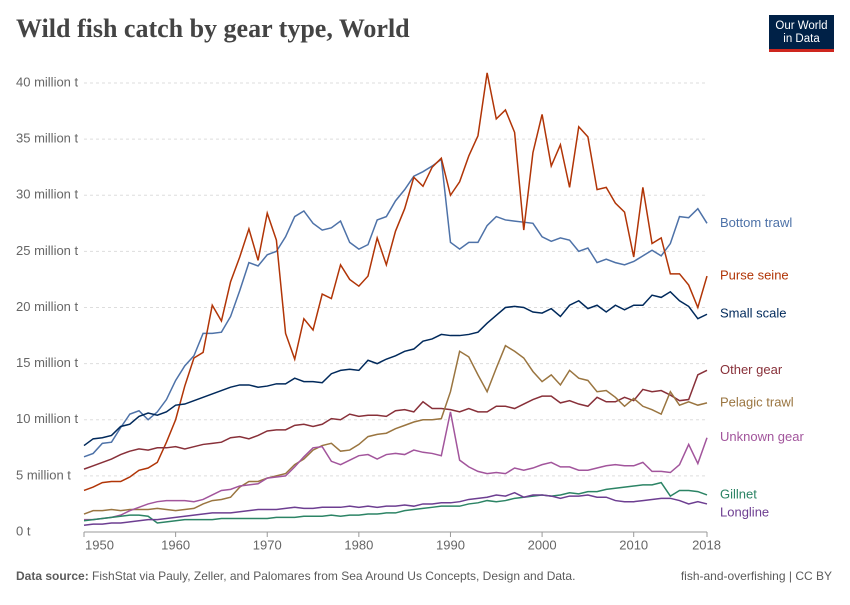 The width and height of the screenshot is (850, 605). What do you see at coordinates (753, 313) in the screenshot?
I see `legend-label: Small scale` at bounding box center [753, 313].